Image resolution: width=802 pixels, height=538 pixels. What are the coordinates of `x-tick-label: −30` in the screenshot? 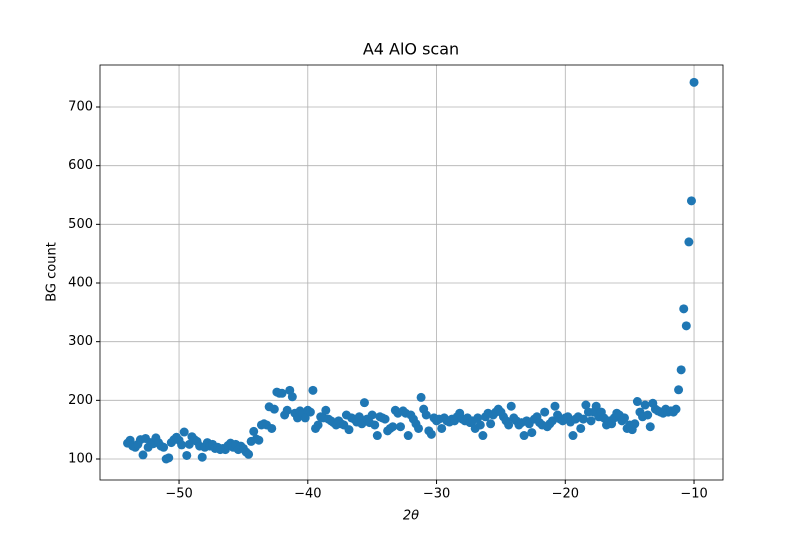 It's located at (436, 494).